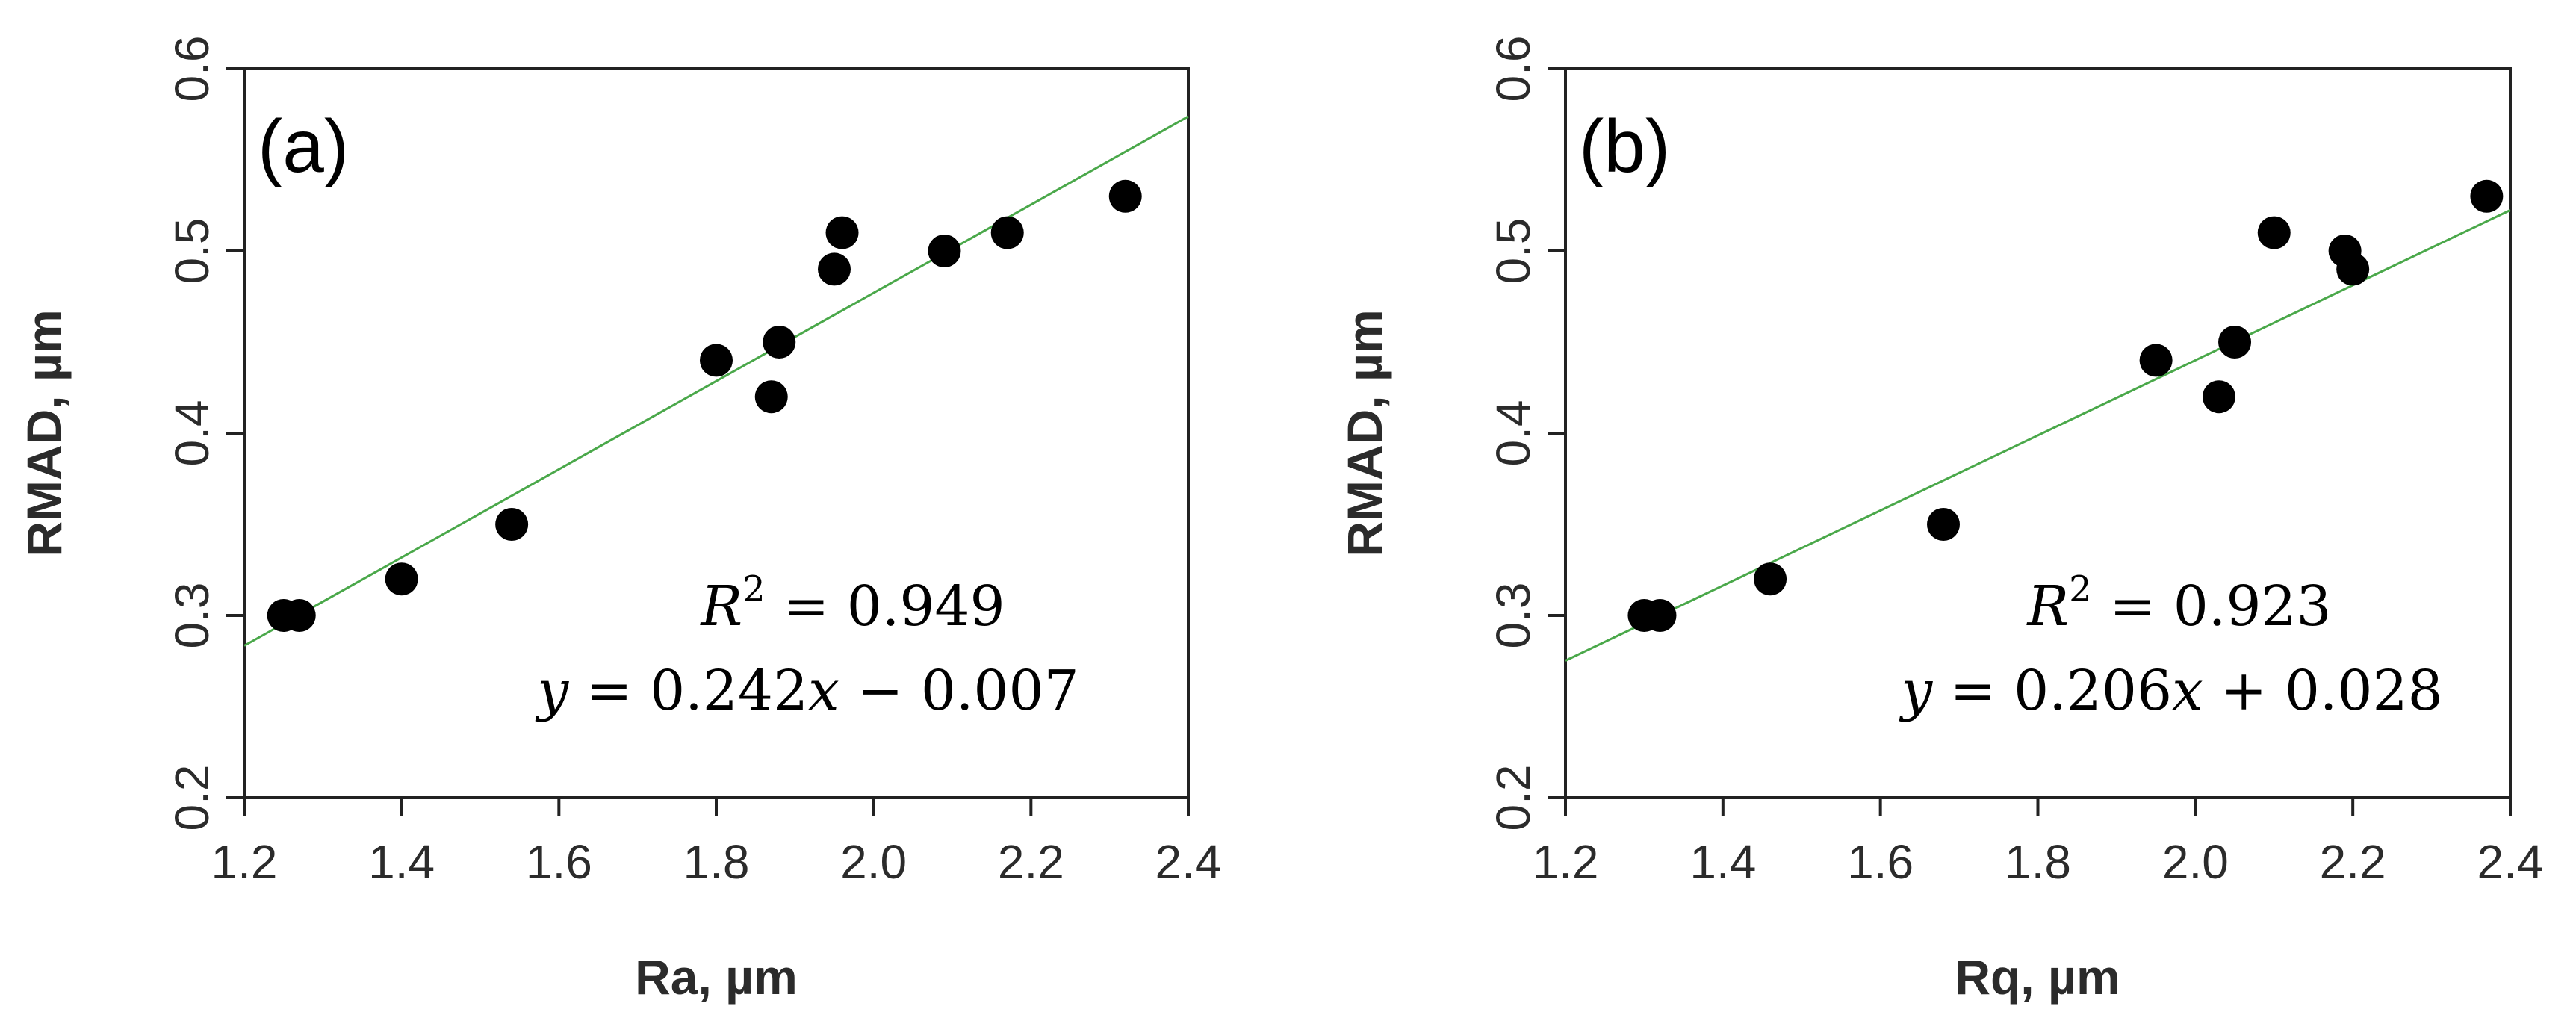 The image size is (2576, 1030). I want to click on r2-annotation: R2 = 0.949, so click(852, 603).